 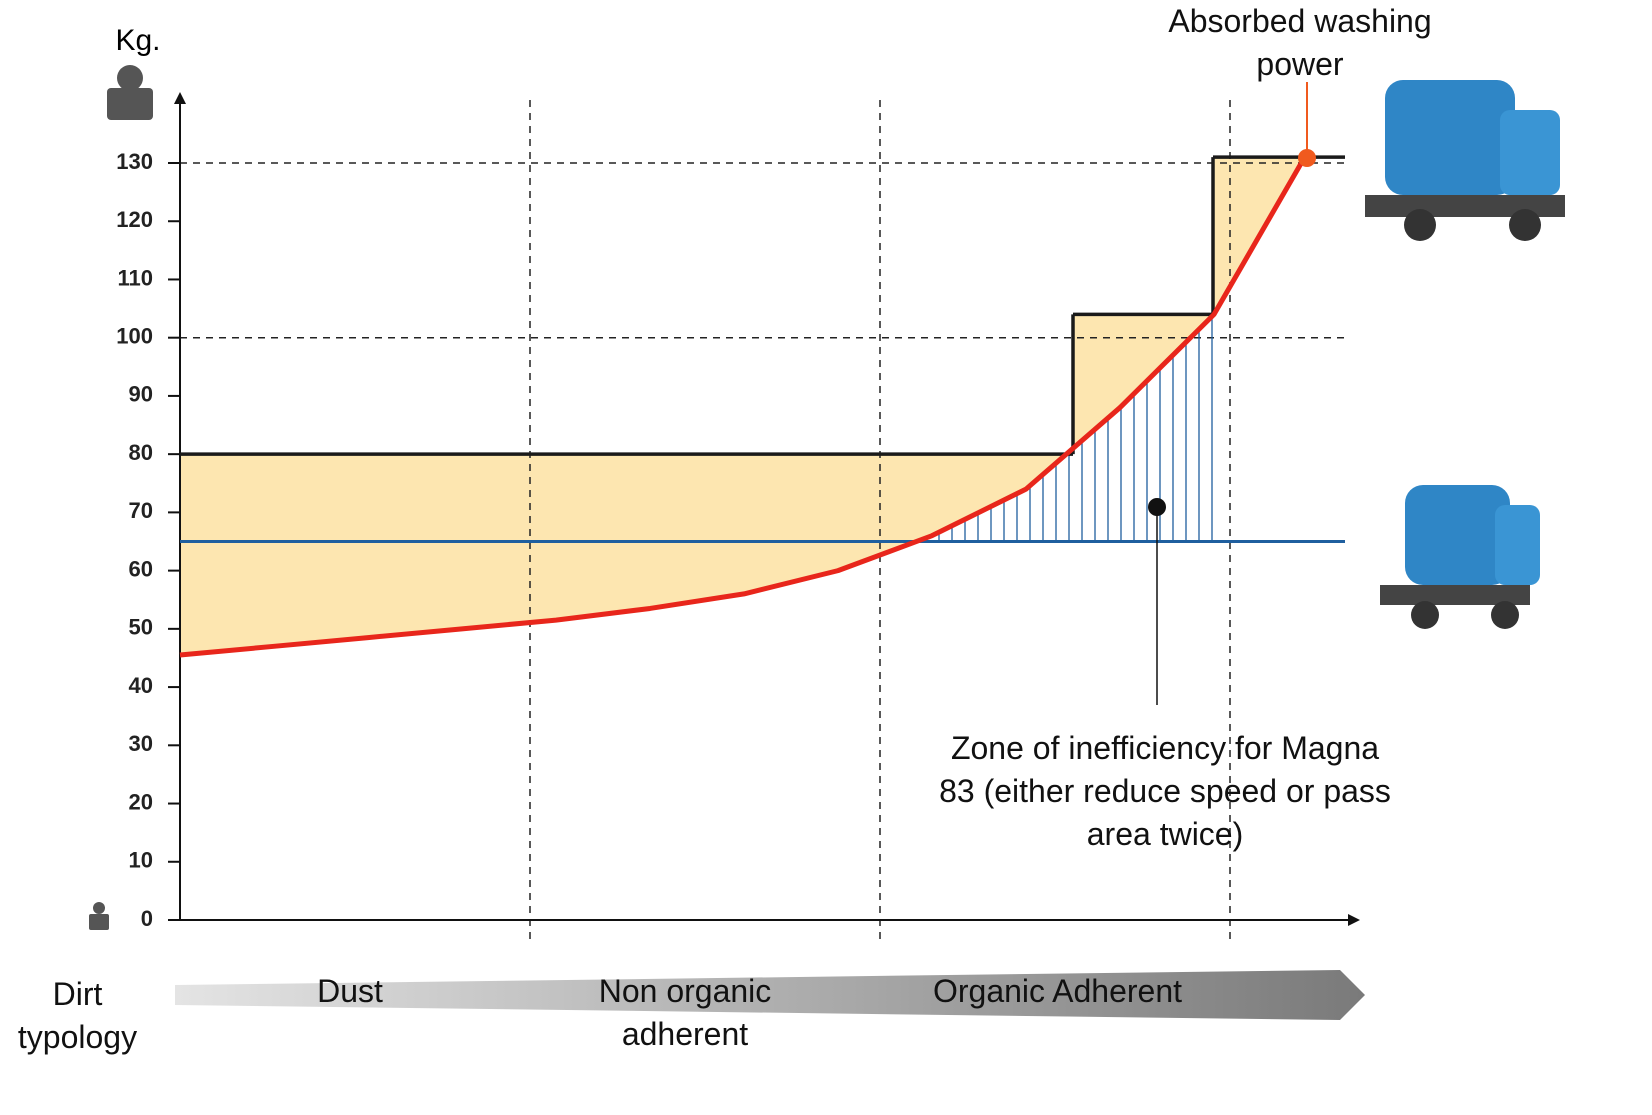 What do you see at coordinates (1300, 42) in the screenshot?
I see `power-annotation: Absorbed washing power` at bounding box center [1300, 42].